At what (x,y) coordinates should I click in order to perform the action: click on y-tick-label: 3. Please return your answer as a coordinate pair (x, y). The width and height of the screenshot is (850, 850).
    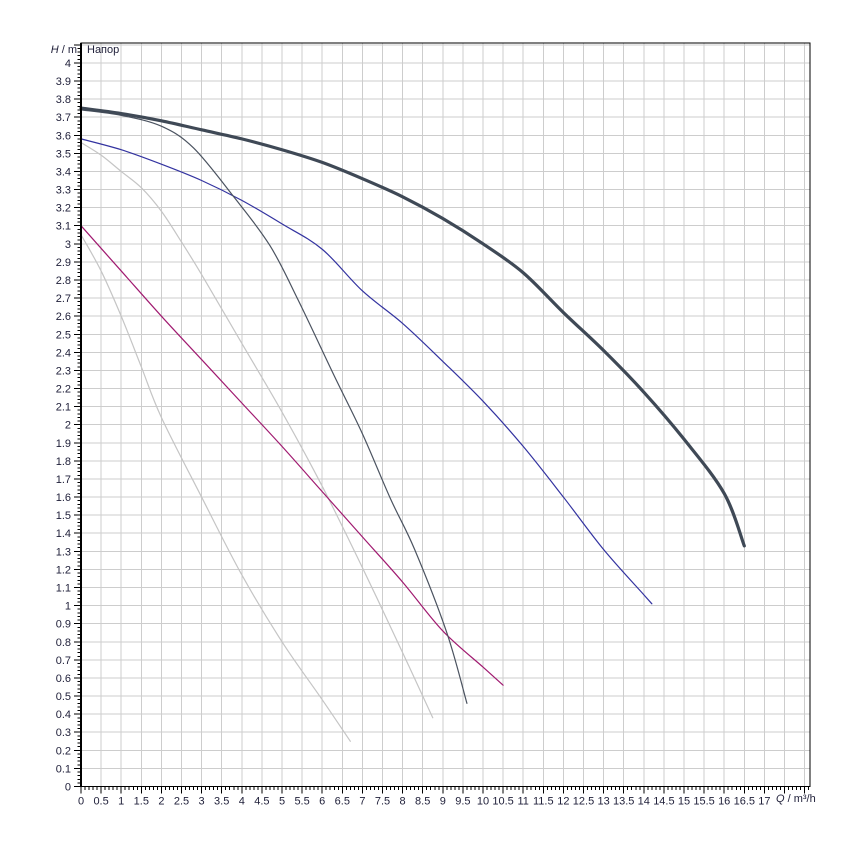
    Looking at the image, I should click on (68, 245).